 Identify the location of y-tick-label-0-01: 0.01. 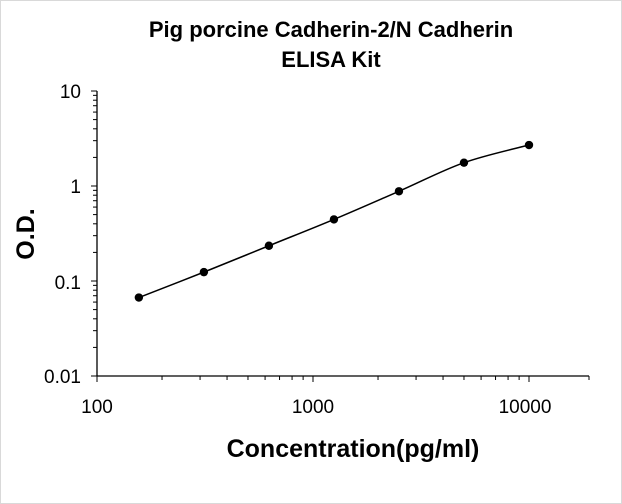
(62, 377).